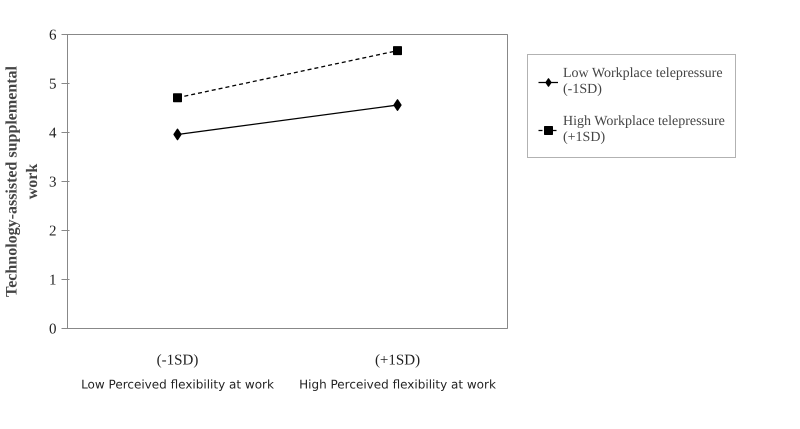  Describe the element at coordinates (52, 280) in the screenshot. I see `y-tick-label: 1` at that location.